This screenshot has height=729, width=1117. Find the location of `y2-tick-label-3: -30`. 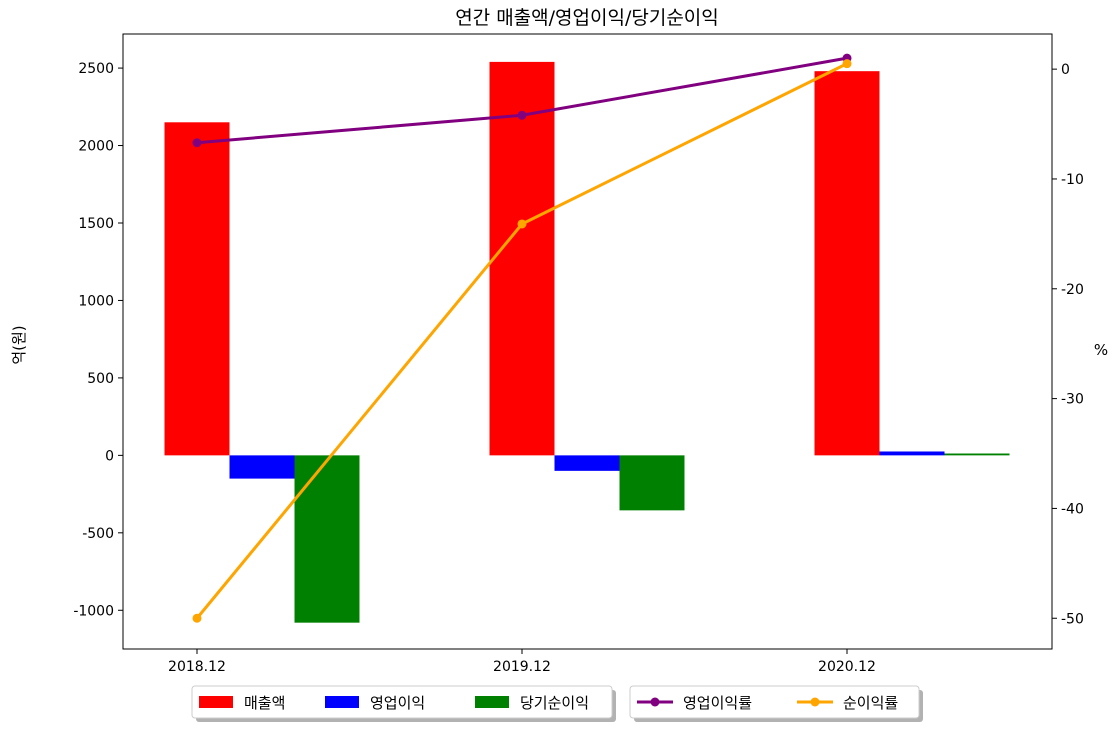

y2-tick-label-3: -30 is located at coordinates (1072, 400).